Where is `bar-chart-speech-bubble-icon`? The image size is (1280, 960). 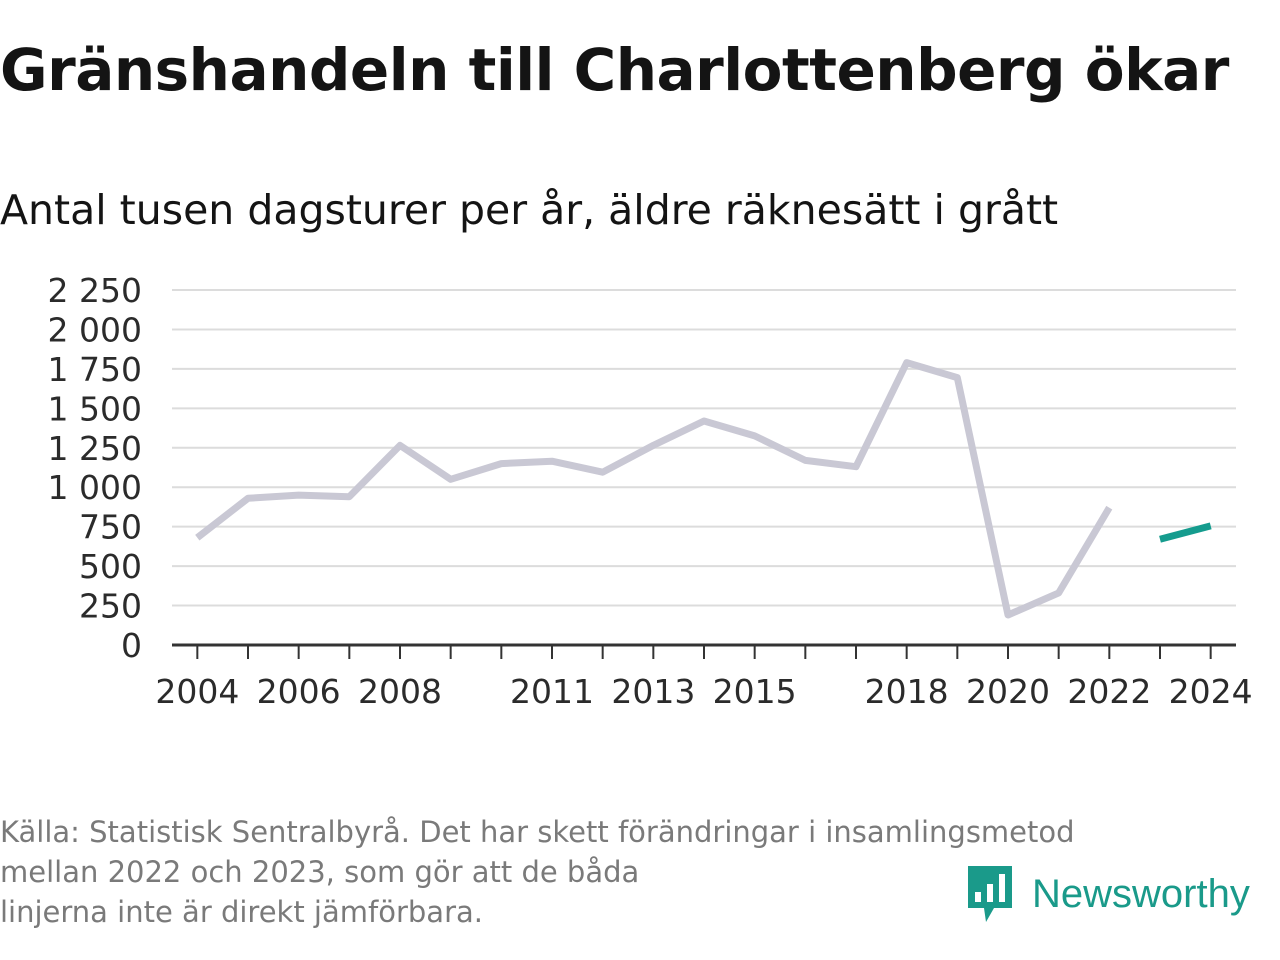
bar-chart-speech-bubble-icon is located at coordinates (990, 894).